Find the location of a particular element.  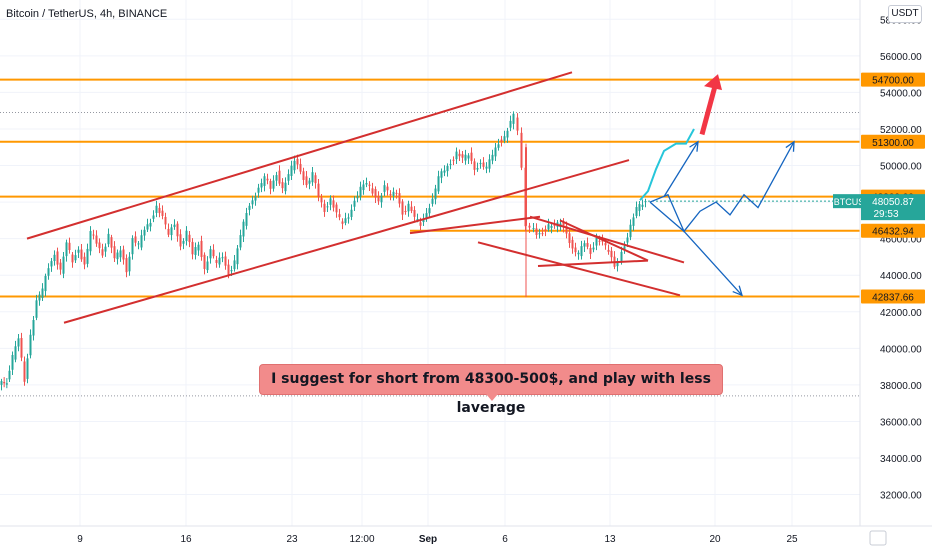

projection-line is located at coordinates (696, 248).